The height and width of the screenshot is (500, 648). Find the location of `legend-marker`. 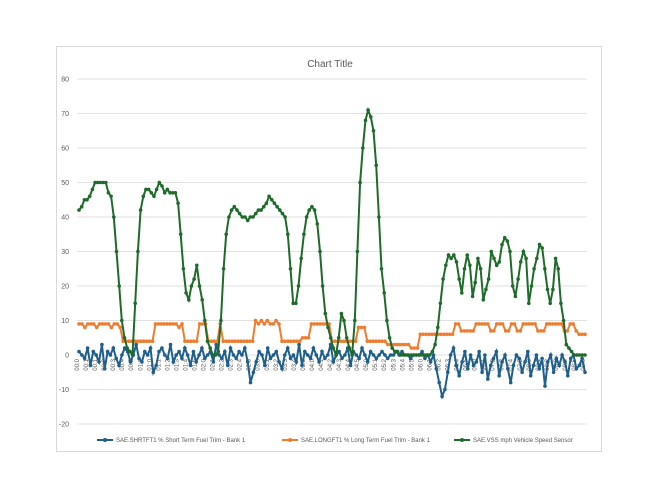

legend-marker is located at coordinates (290, 440).